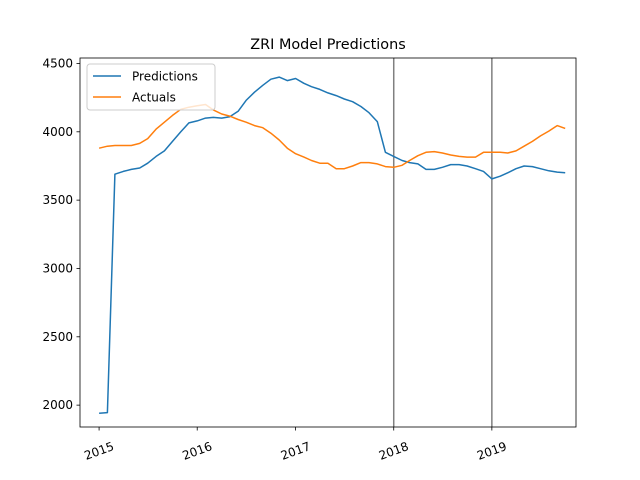  What do you see at coordinates (57, 200) in the screenshot?
I see `y-tick-label: 3500` at bounding box center [57, 200].